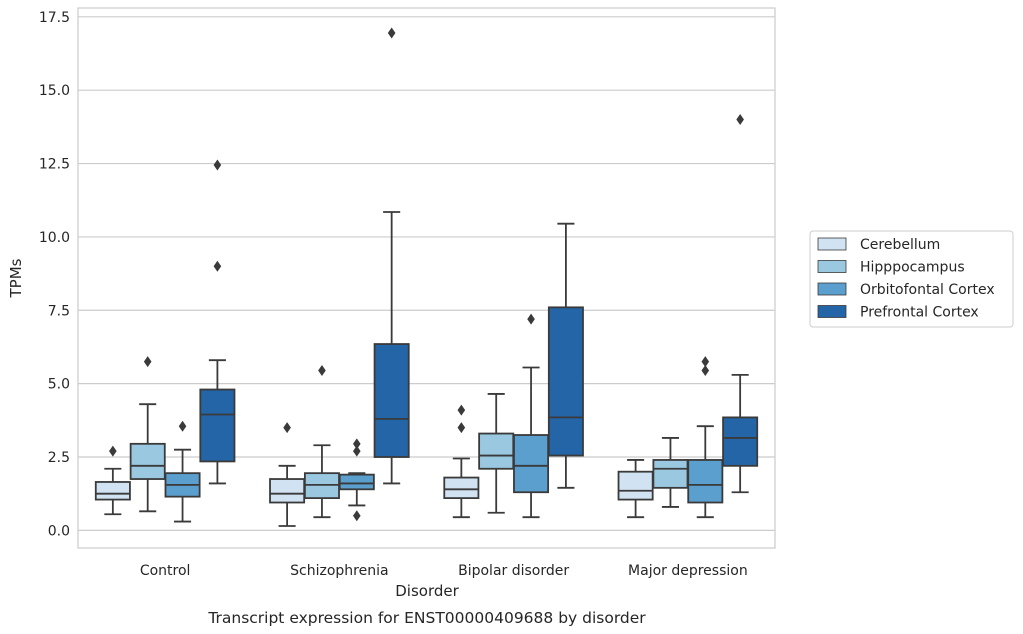  I want to click on series-cerebellum, so click(374, 465).